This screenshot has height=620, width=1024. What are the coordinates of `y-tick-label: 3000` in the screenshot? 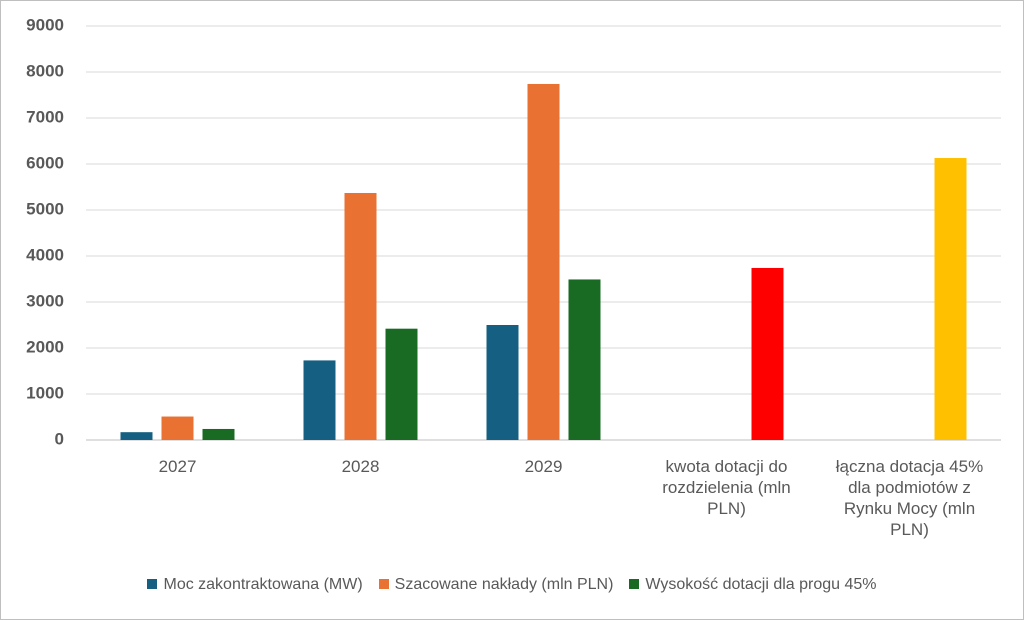 It's located at (45, 300).